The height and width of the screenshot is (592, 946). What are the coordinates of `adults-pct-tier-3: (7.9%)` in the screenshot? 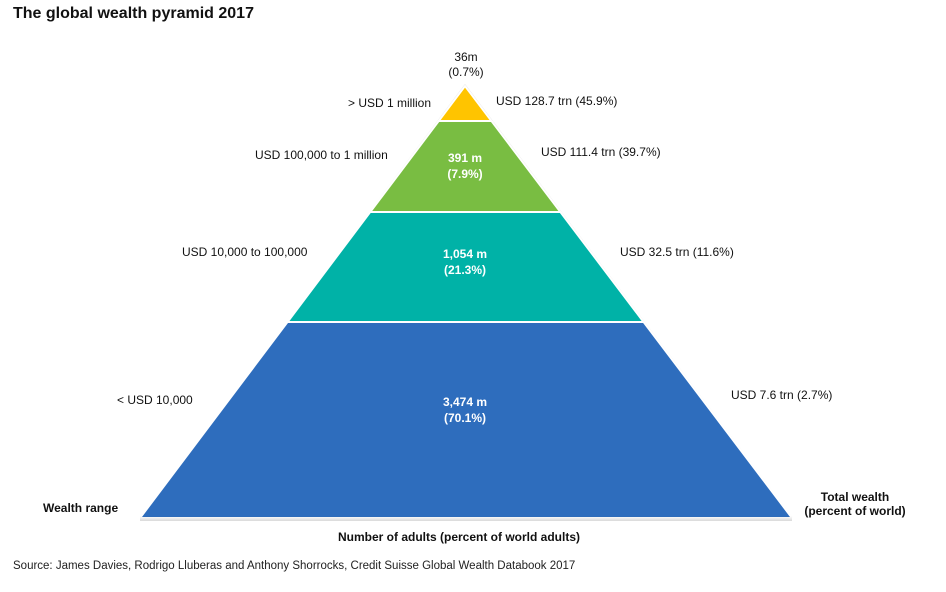 It's located at (465, 174).